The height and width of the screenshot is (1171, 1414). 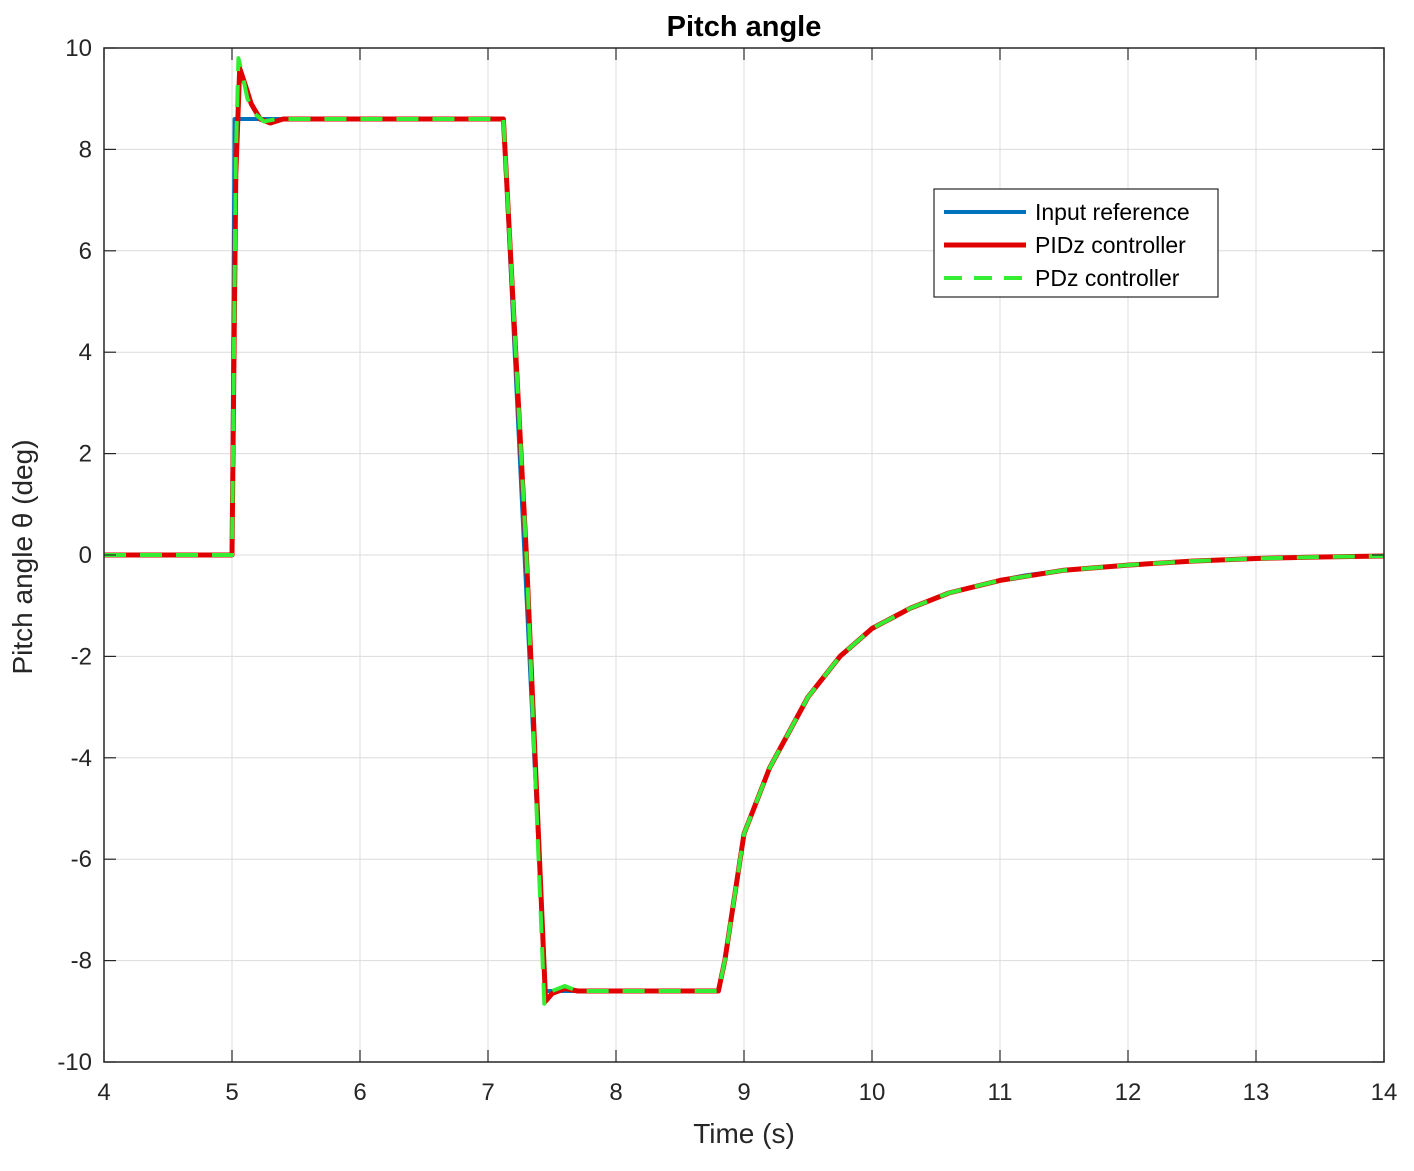 What do you see at coordinates (81, 656) in the screenshot?
I see `y-tick-label: -2` at bounding box center [81, 656].